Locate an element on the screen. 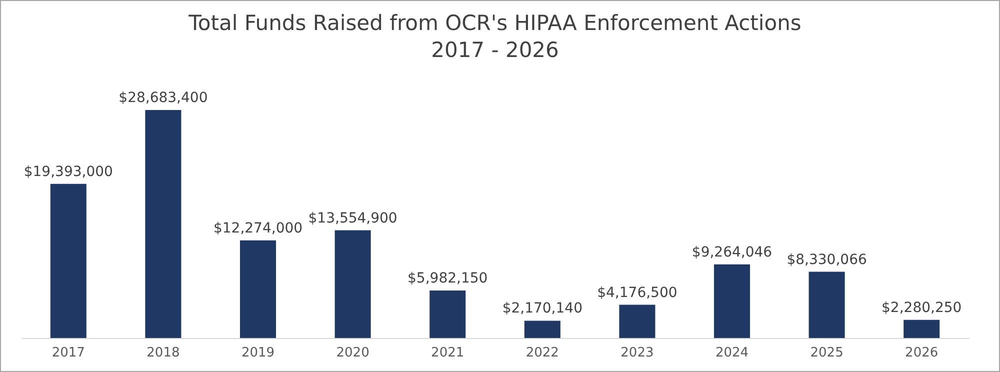  data-label: $9,264,046 is located at coordinates (732, 252).